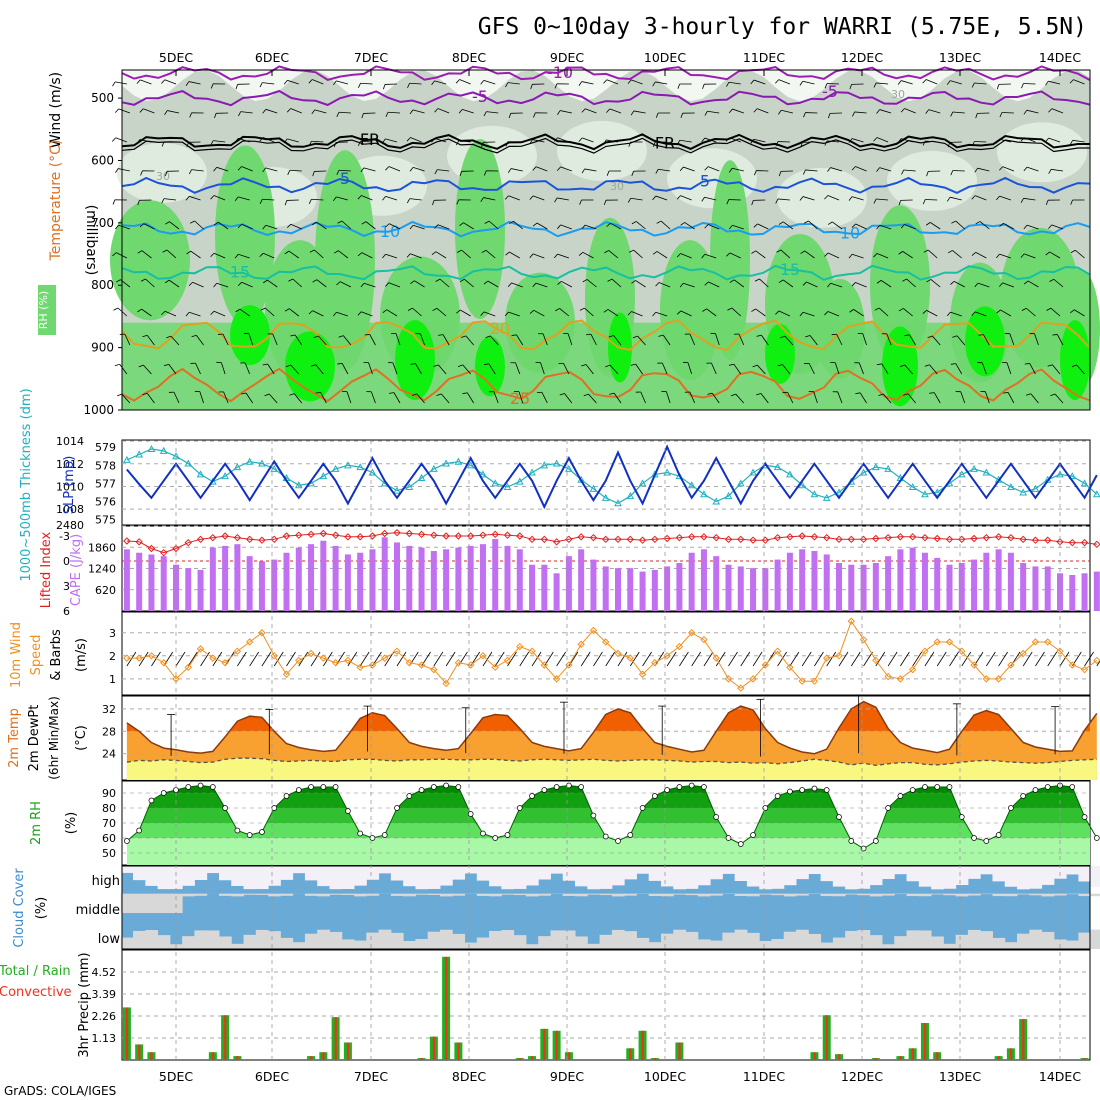 This screenshot has width=1100, height=1100. Describe the element at coordinates (109, 853) in the screenshot. I see `rh-tick-label: 50` at that location.